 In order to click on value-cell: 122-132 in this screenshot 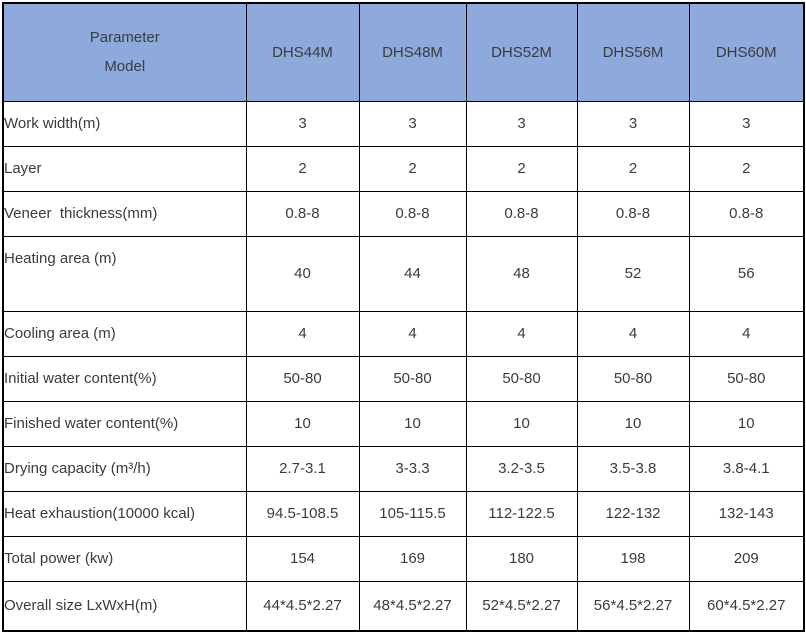, I will do `click(633, 513)`.